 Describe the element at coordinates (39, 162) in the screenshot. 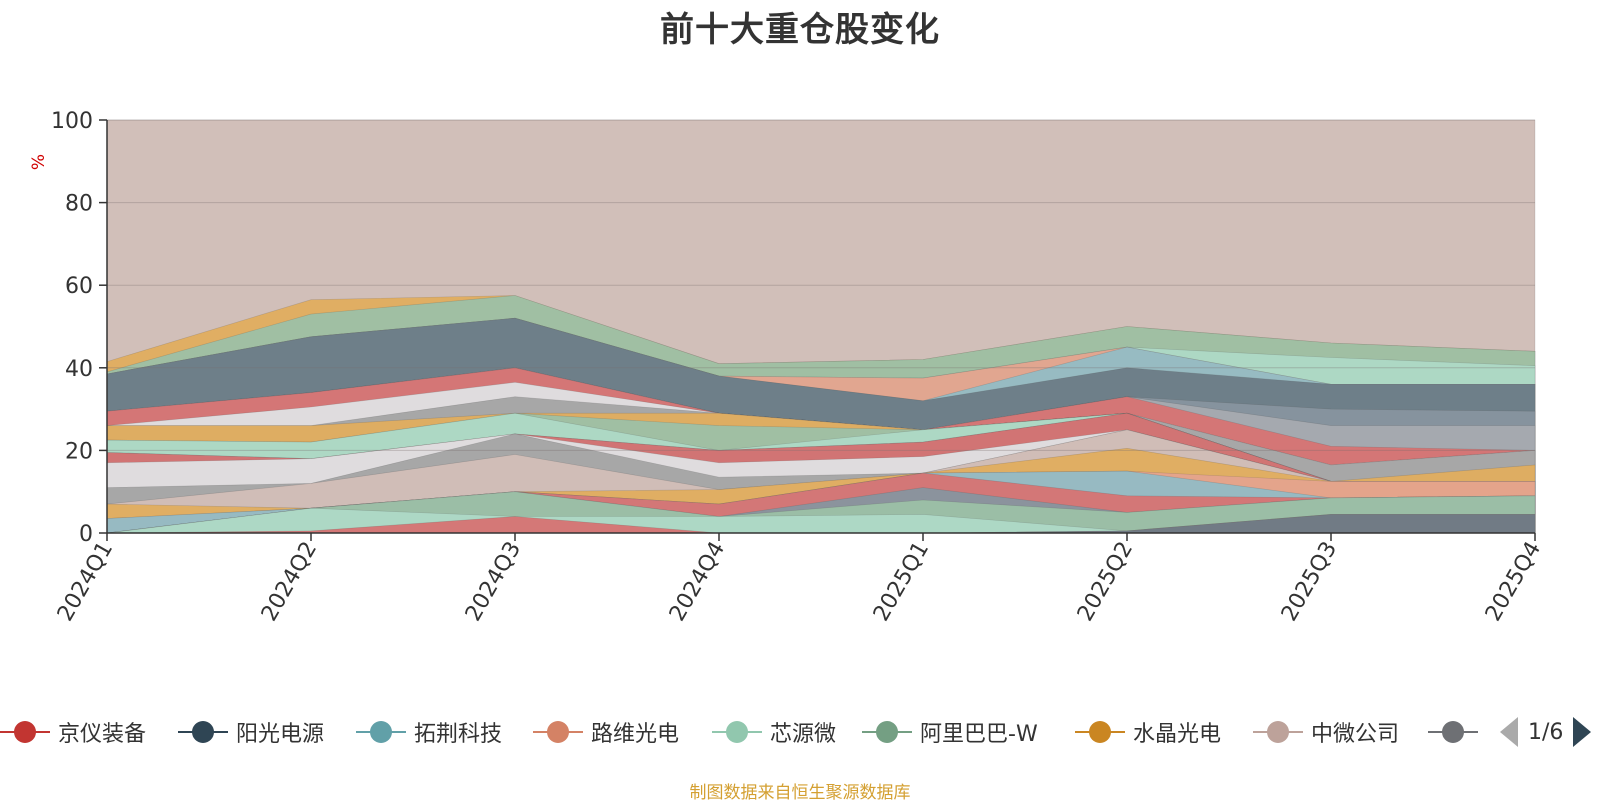

I see `y-axis-label: %` at that location.